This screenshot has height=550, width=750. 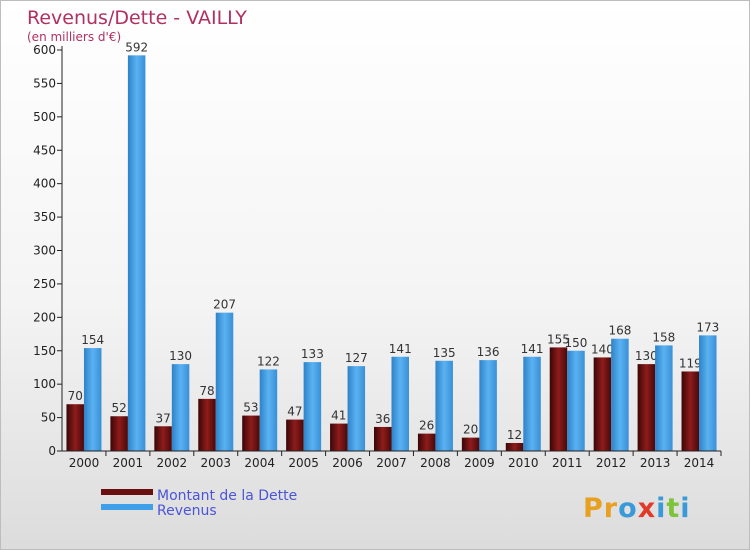 I want to click on y-tick-label: 0, so click(x=52, y=451).